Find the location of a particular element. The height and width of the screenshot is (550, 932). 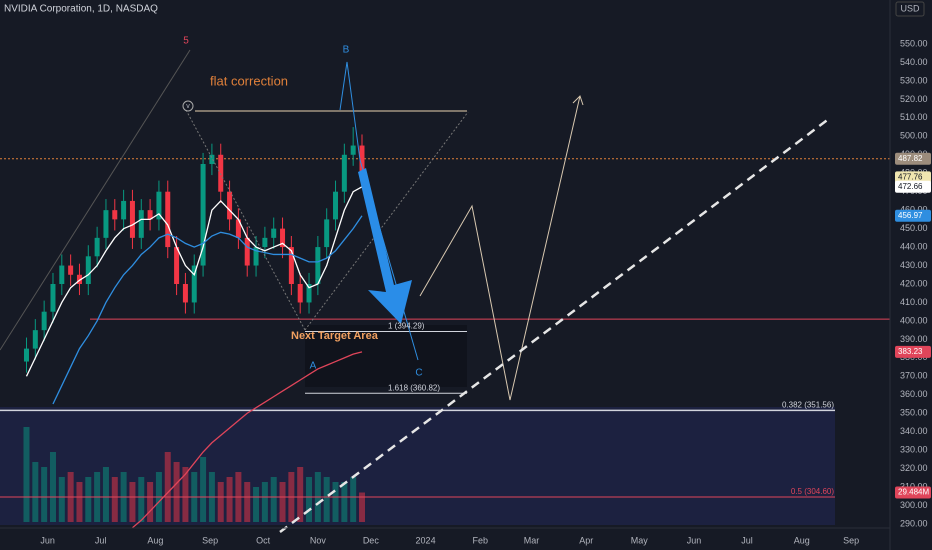

annotation: flat correction is located at coordinates (249, 80).